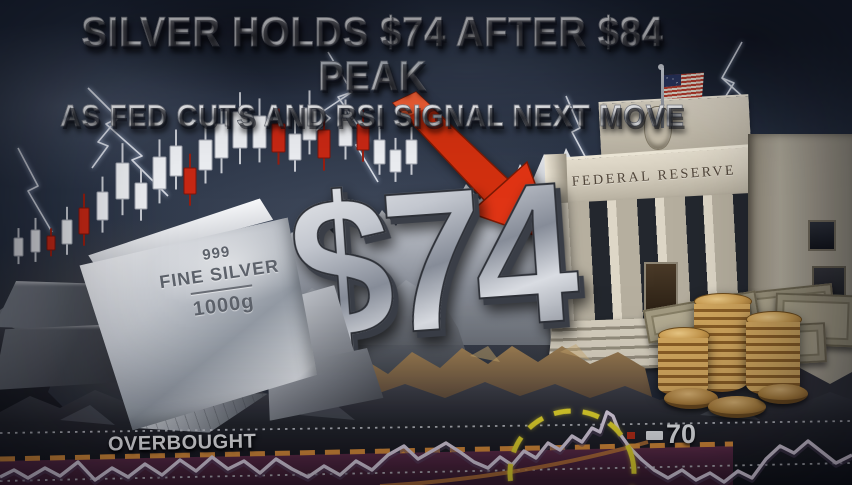 The width and height of the screenshot is (852, 485). I want to click on building-door, so click(661, 287).